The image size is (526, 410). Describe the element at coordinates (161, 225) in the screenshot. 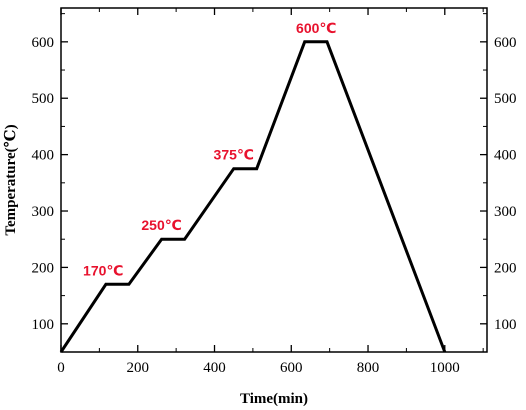

I see `temperature-annotation: 250℃` at that location.